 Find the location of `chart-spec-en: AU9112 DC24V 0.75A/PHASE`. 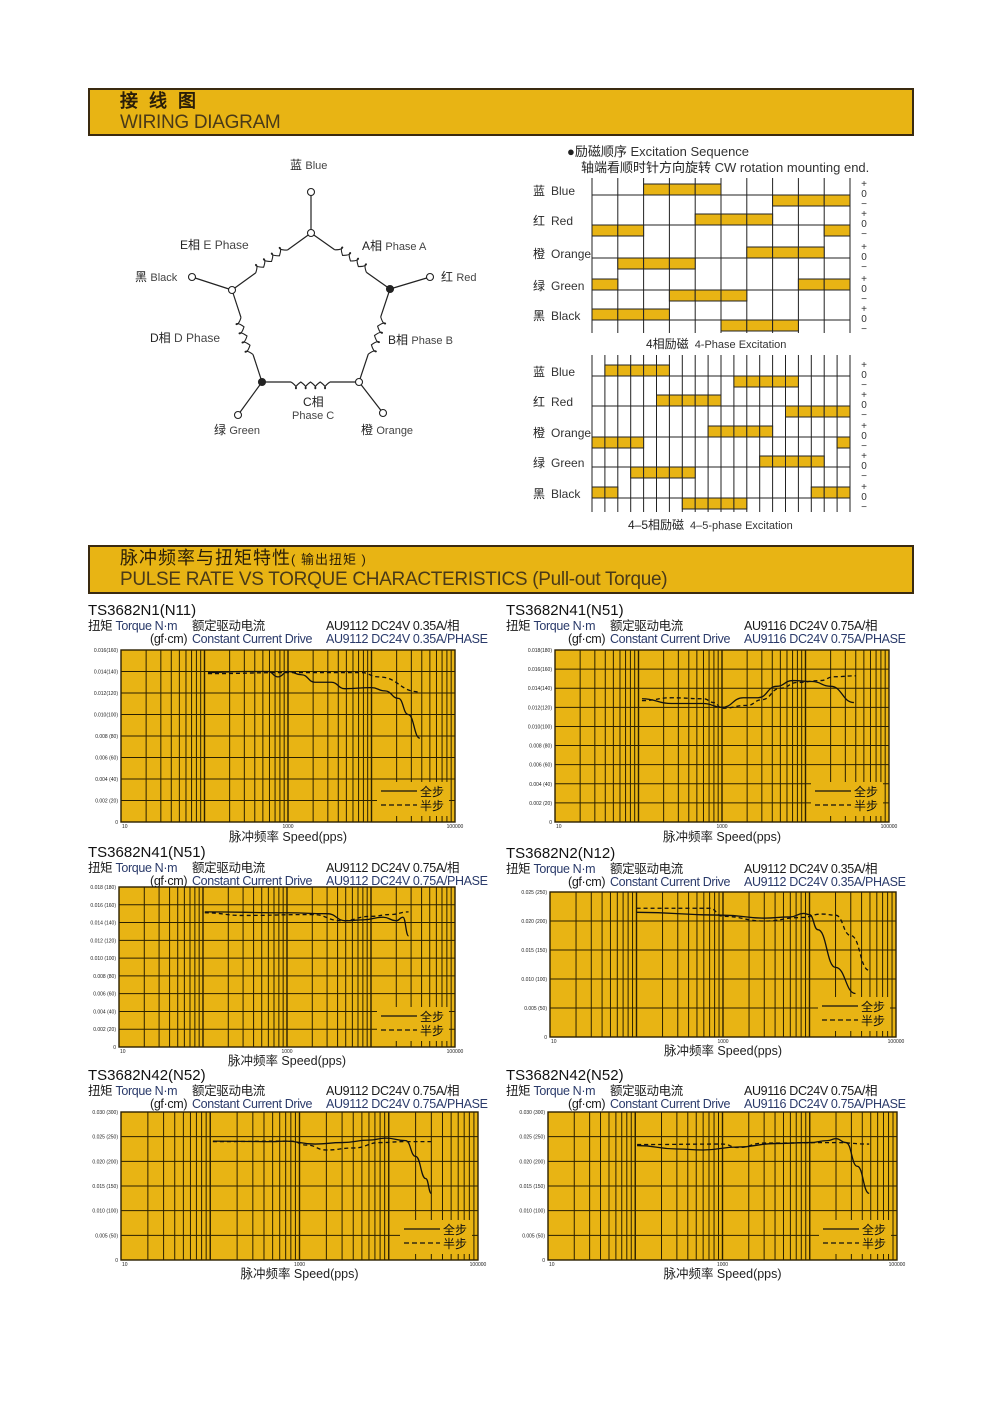

chart-spec-en: AU9112 DC24V 0.75A/PHASE is located at coordinates (407, 881).